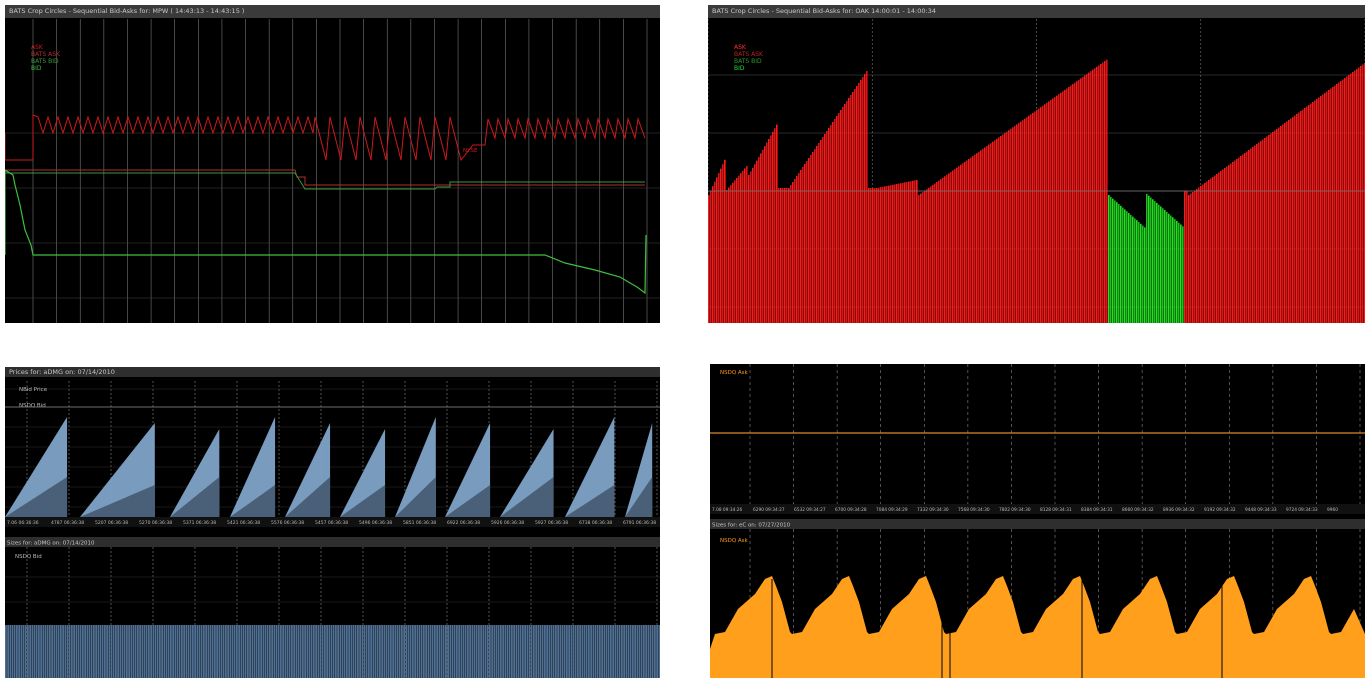 The width and height of the screenshot is (1372, 678). Describe the element at coordinates (751, 526) in the screenshot. I see `chart-title-sizes: Sizes for: eC on: 07/27/2010` at that location.